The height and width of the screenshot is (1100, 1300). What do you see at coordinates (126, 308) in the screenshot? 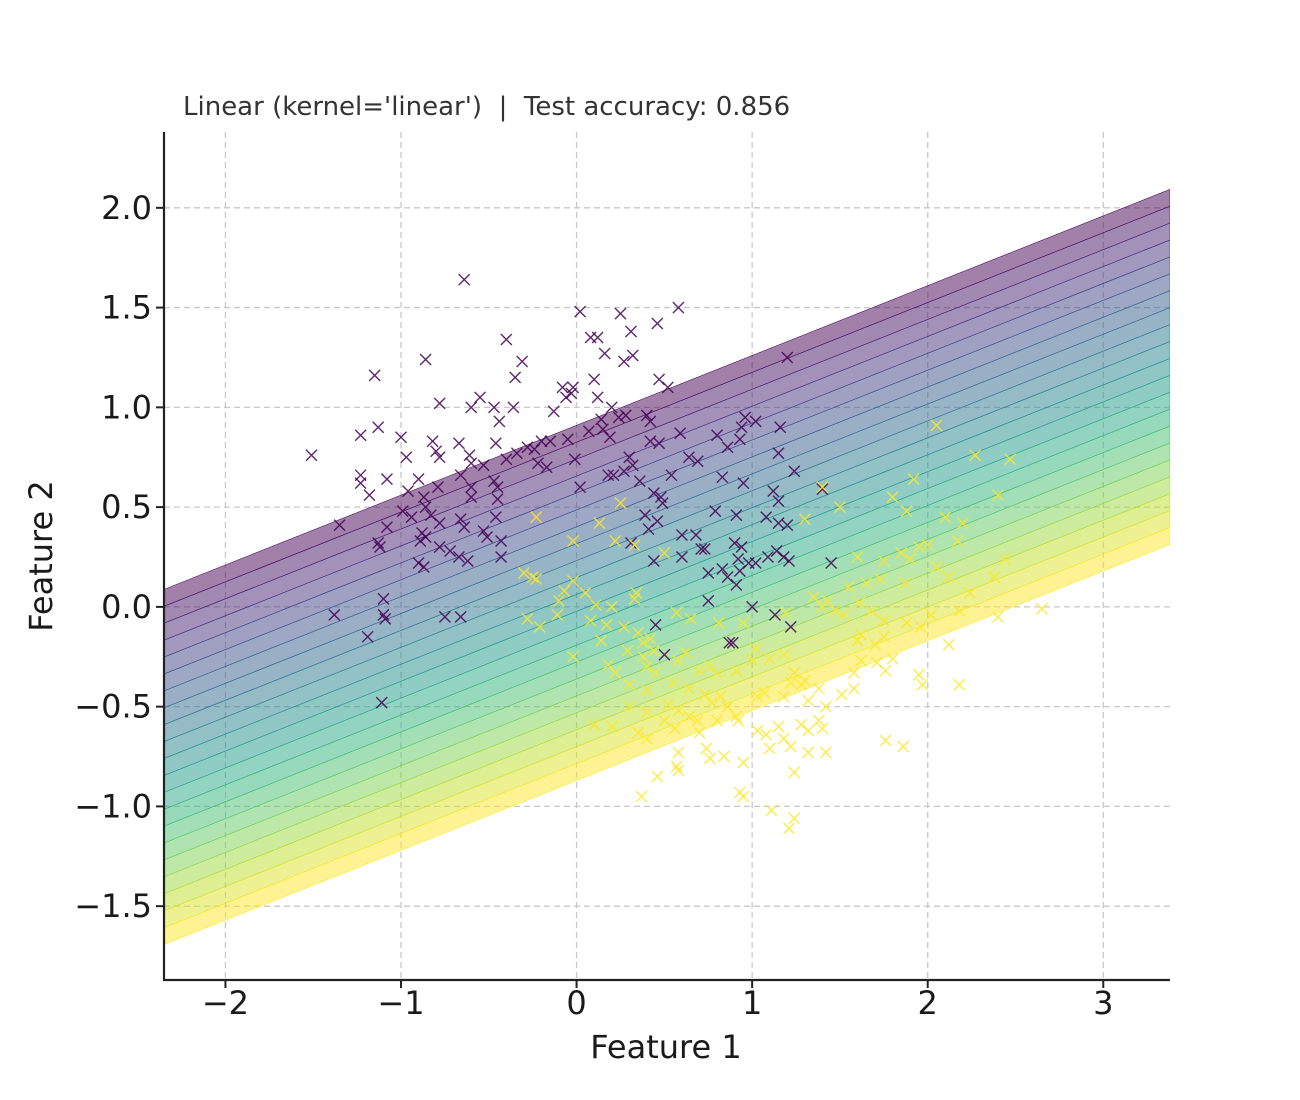
I see `y-tick-label-1: 1.5` at bounding box center [126, 308].